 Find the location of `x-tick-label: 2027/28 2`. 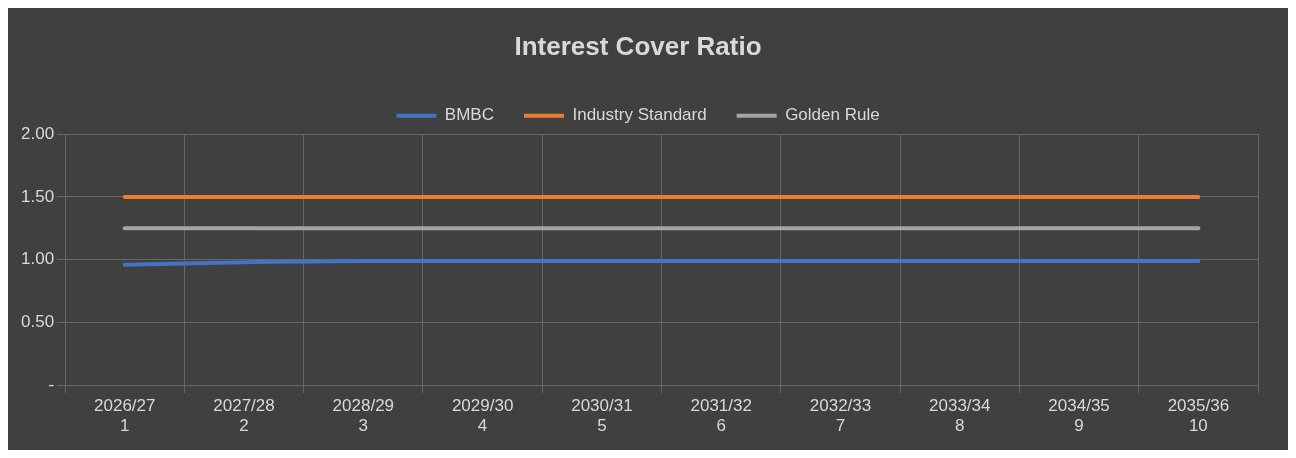

x-tick-label: 2027/28 2 is located at coordinates (244, 416).